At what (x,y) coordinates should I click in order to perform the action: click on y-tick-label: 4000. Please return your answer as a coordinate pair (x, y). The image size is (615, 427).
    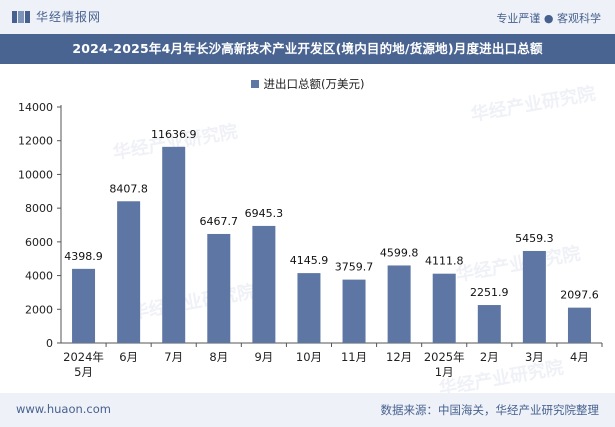
    Looking at the image, I should click on (39, 276).